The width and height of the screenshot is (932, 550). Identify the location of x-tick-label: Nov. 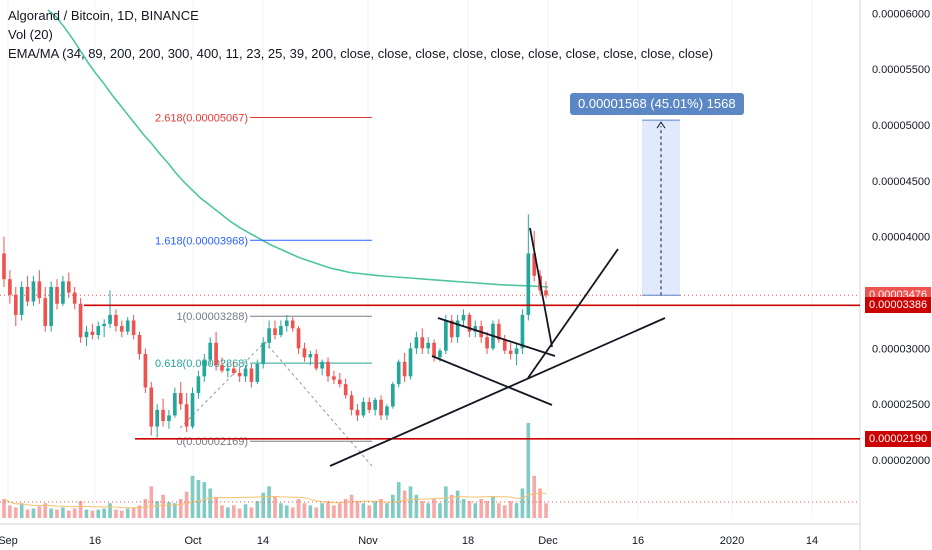
(368, 541).